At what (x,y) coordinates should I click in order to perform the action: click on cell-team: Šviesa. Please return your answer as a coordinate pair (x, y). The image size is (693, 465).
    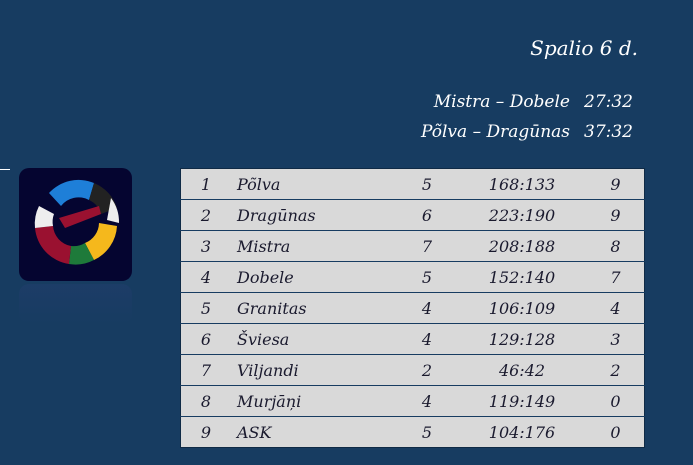
    Looking at the image, I should click on (314, 339).